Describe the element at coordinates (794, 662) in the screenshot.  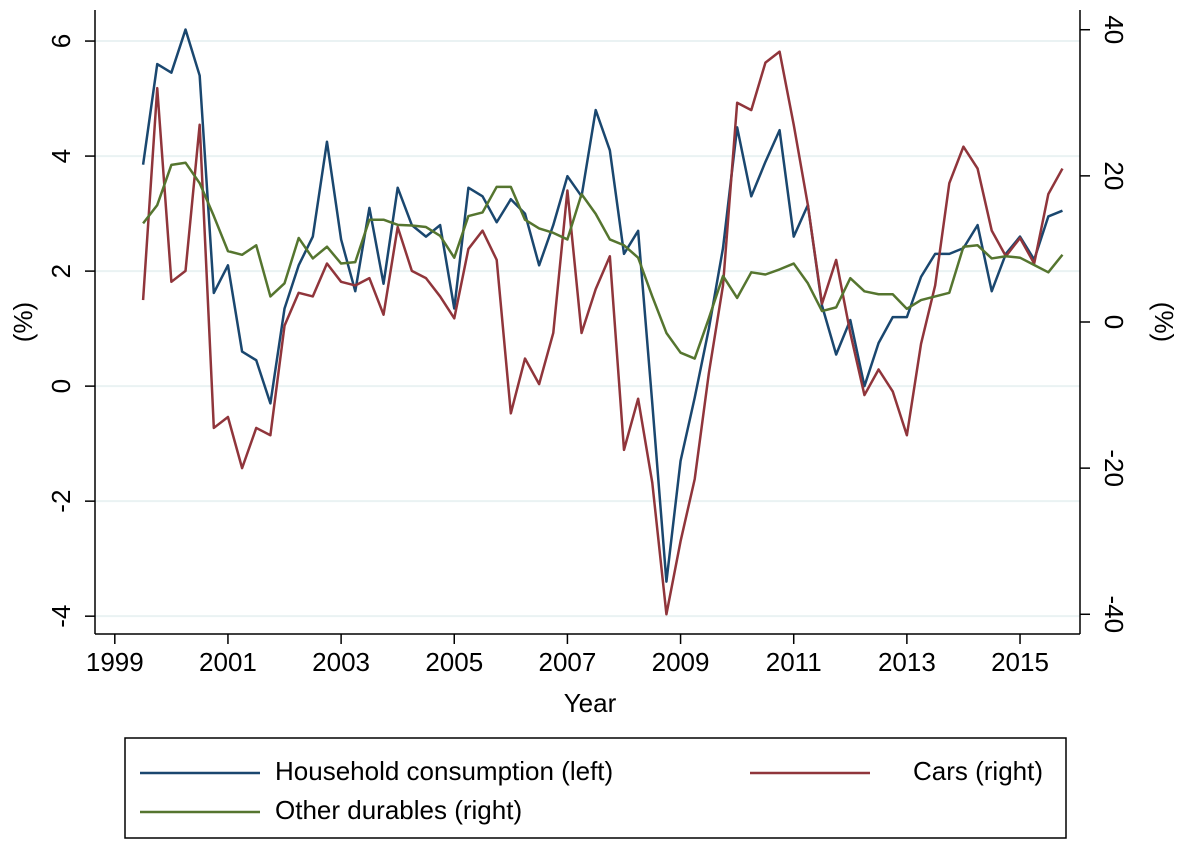
I see `x-tick-label: 2011` at that location.